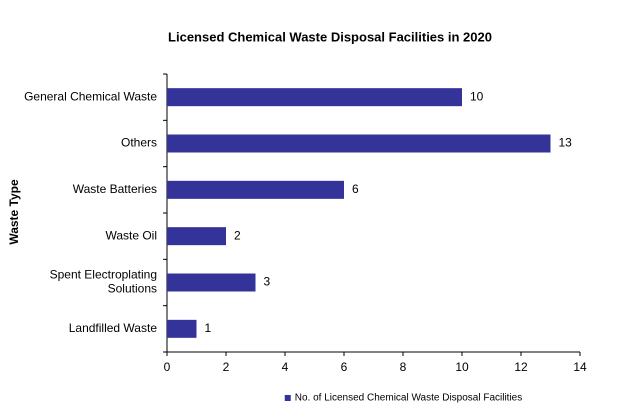 The height and width of the screenshot is (416, 617). What do you see at coordinates (403, 367) in the screenshot?
I see `x-tick-label: 8` at bounding box center [403, 367].